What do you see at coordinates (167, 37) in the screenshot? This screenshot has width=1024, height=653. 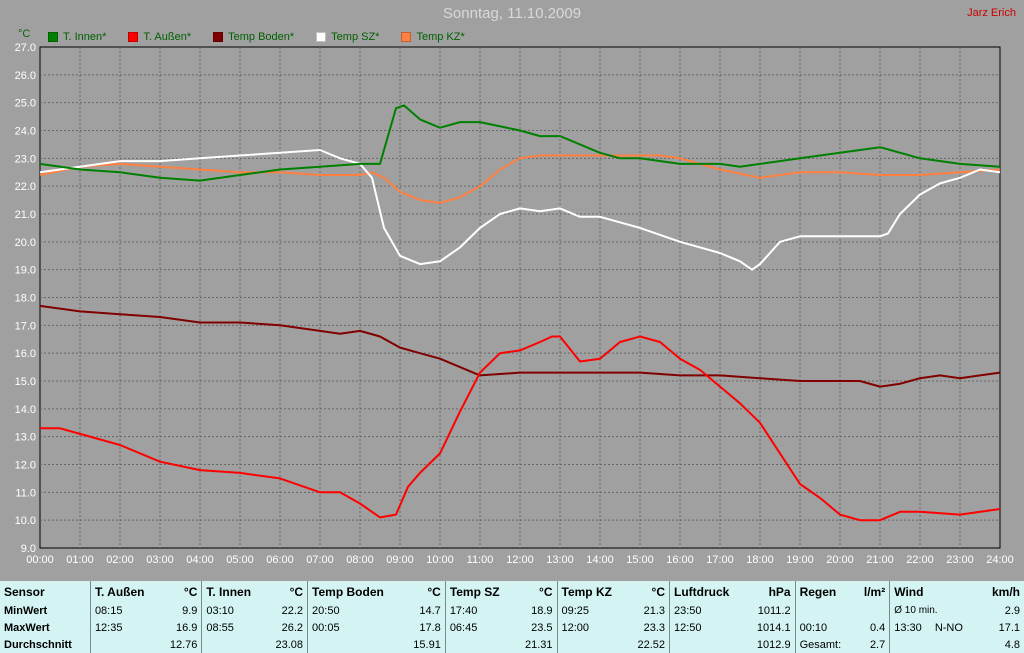 I see `legend-label: T. Außen*` at bounding box center [167, 37].